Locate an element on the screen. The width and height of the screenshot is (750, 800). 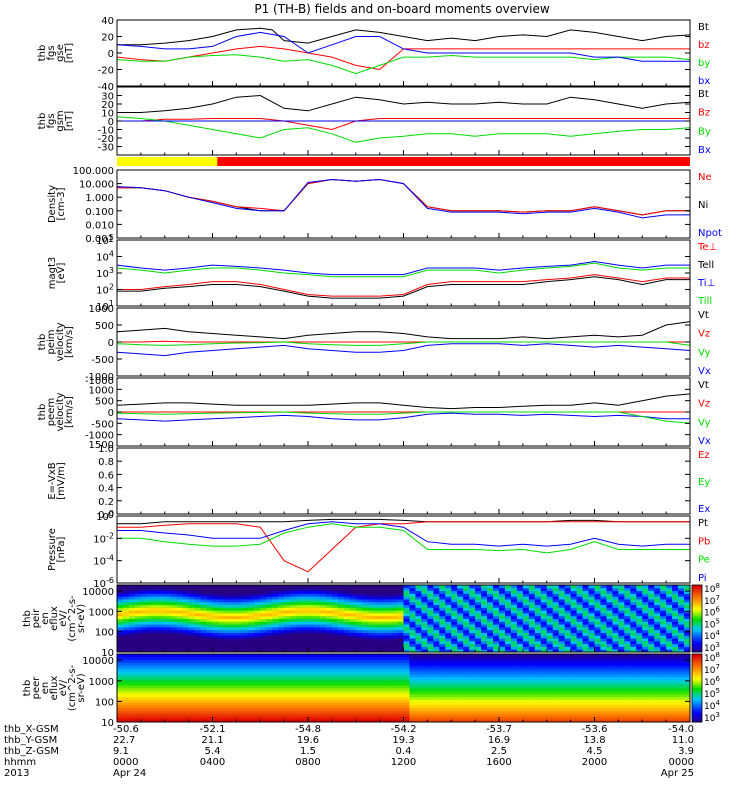
y-tick-label: 30 is located at coordinates (107, 97).